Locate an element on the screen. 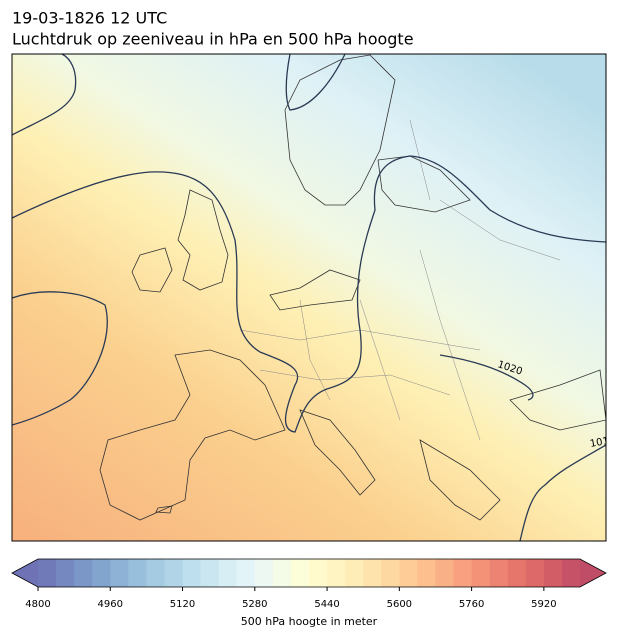  colorbar-extend-low is located at coordinates (25, 573).